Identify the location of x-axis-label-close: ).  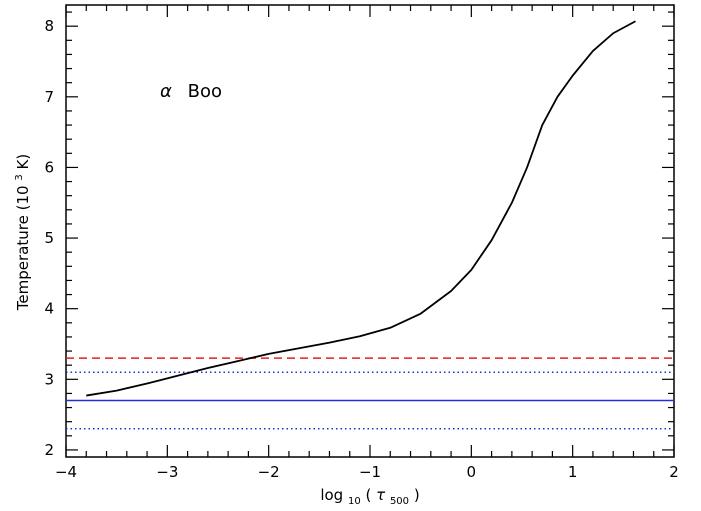
(417, 495).